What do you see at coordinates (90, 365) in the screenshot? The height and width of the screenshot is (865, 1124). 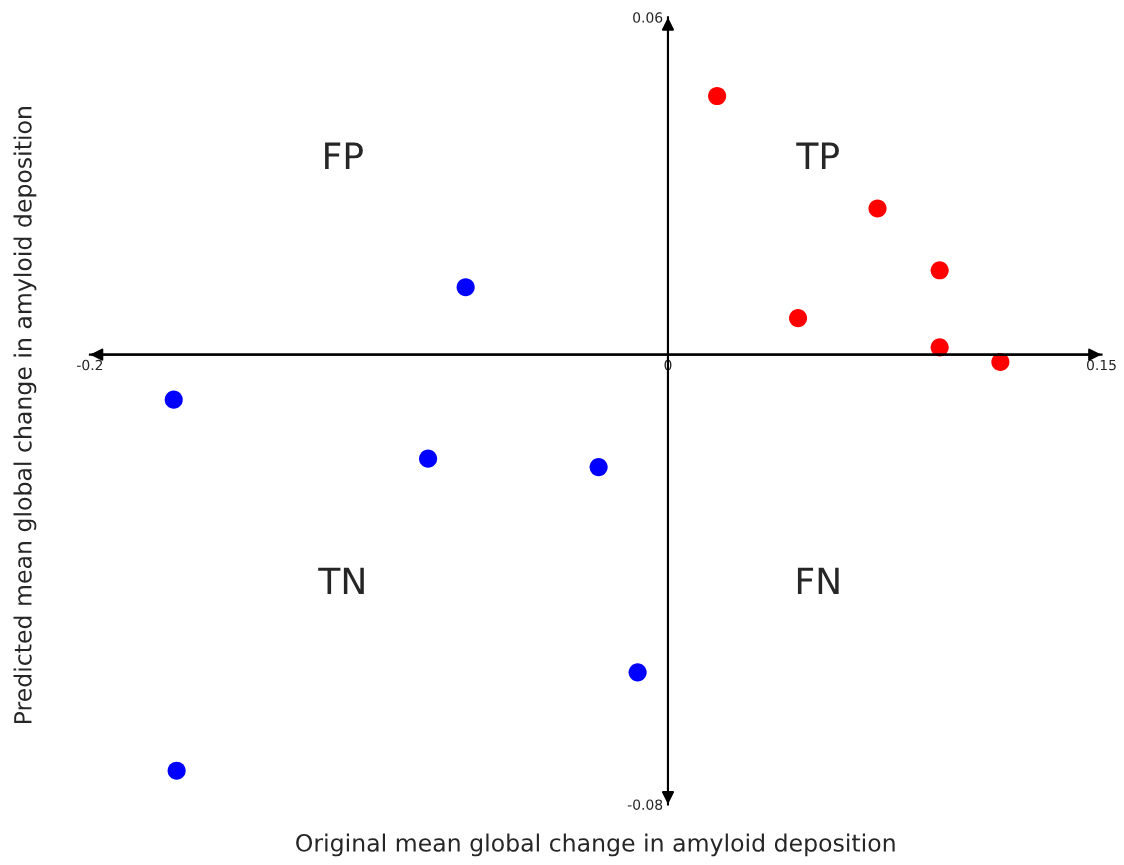 I see `x-tick-label: -0.2` at bounding box center [90, 365].